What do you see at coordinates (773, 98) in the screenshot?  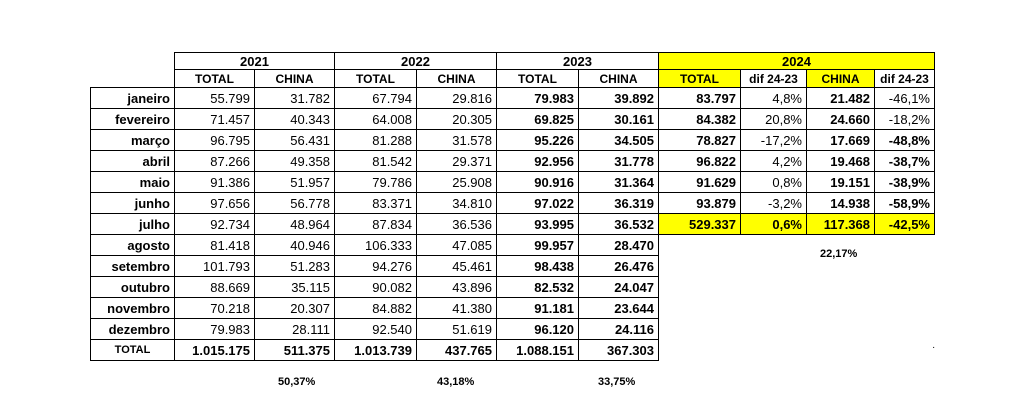 I see `cell-dif-total: 4,8%` at bounding box center [773, 98].